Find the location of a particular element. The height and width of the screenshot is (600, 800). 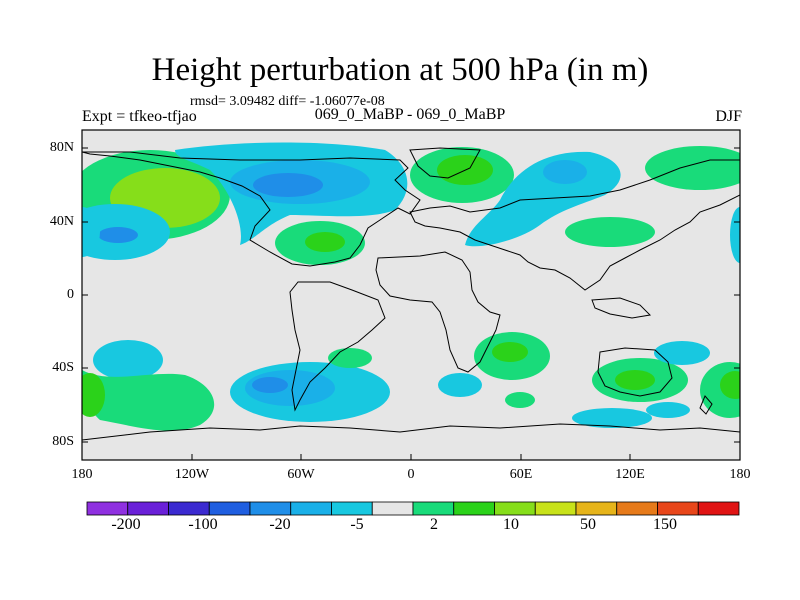

stats-text: rmsd= 3.09482 diff= -1.06077e-08 is located at coordinates (287, 101).